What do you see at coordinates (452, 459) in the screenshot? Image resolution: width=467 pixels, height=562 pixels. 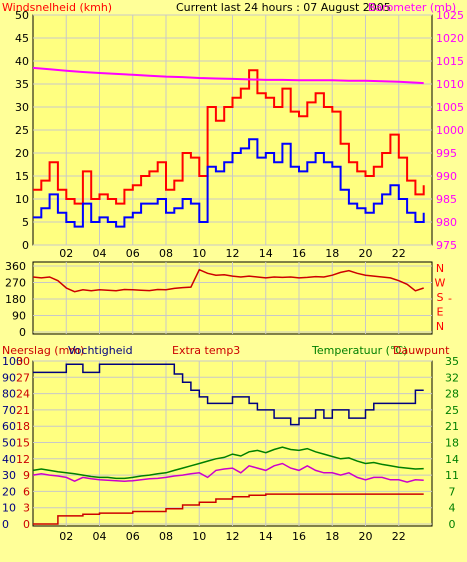 I see `temperature-y-tick-label: 14` at bounding box center [452, 459].